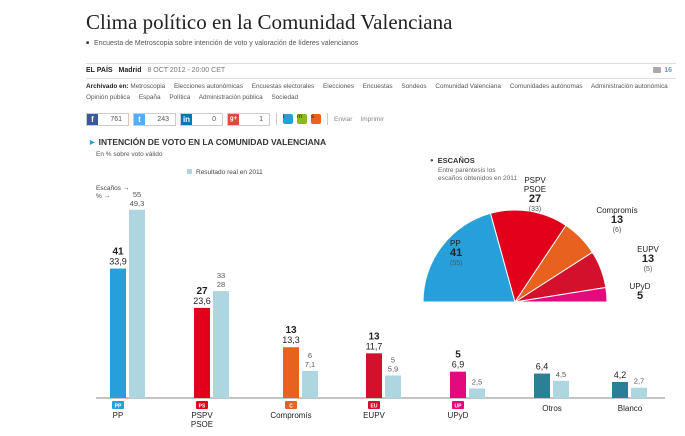  What do you see at coordinates (458, 415) in the screenshot?
I see `category-label: UPyD` at bounding box center [458, 415].